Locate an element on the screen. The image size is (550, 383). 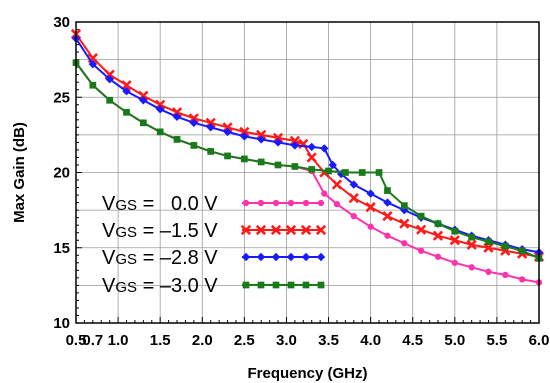
y-axis-title: Max Gain (dB) is located at coordinates (19, 172).